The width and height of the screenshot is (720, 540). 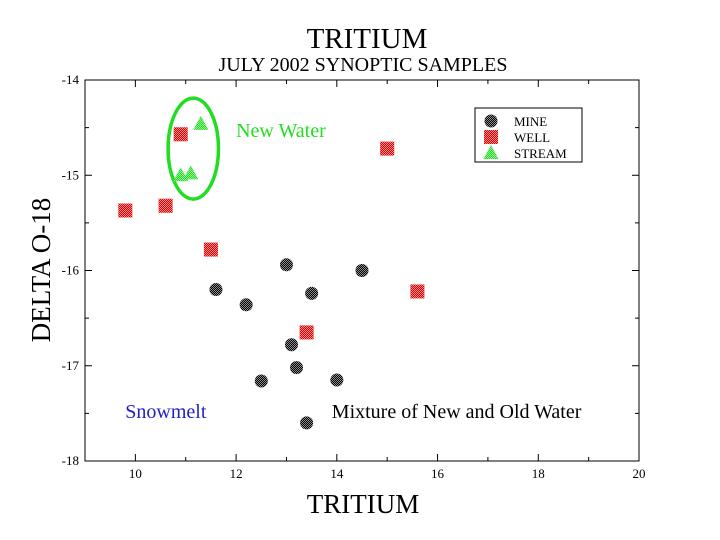 What do you see at coordinates (193, 148) in the screenshot?
I see `new-water-ellipse` at bounding box center [193, 148].